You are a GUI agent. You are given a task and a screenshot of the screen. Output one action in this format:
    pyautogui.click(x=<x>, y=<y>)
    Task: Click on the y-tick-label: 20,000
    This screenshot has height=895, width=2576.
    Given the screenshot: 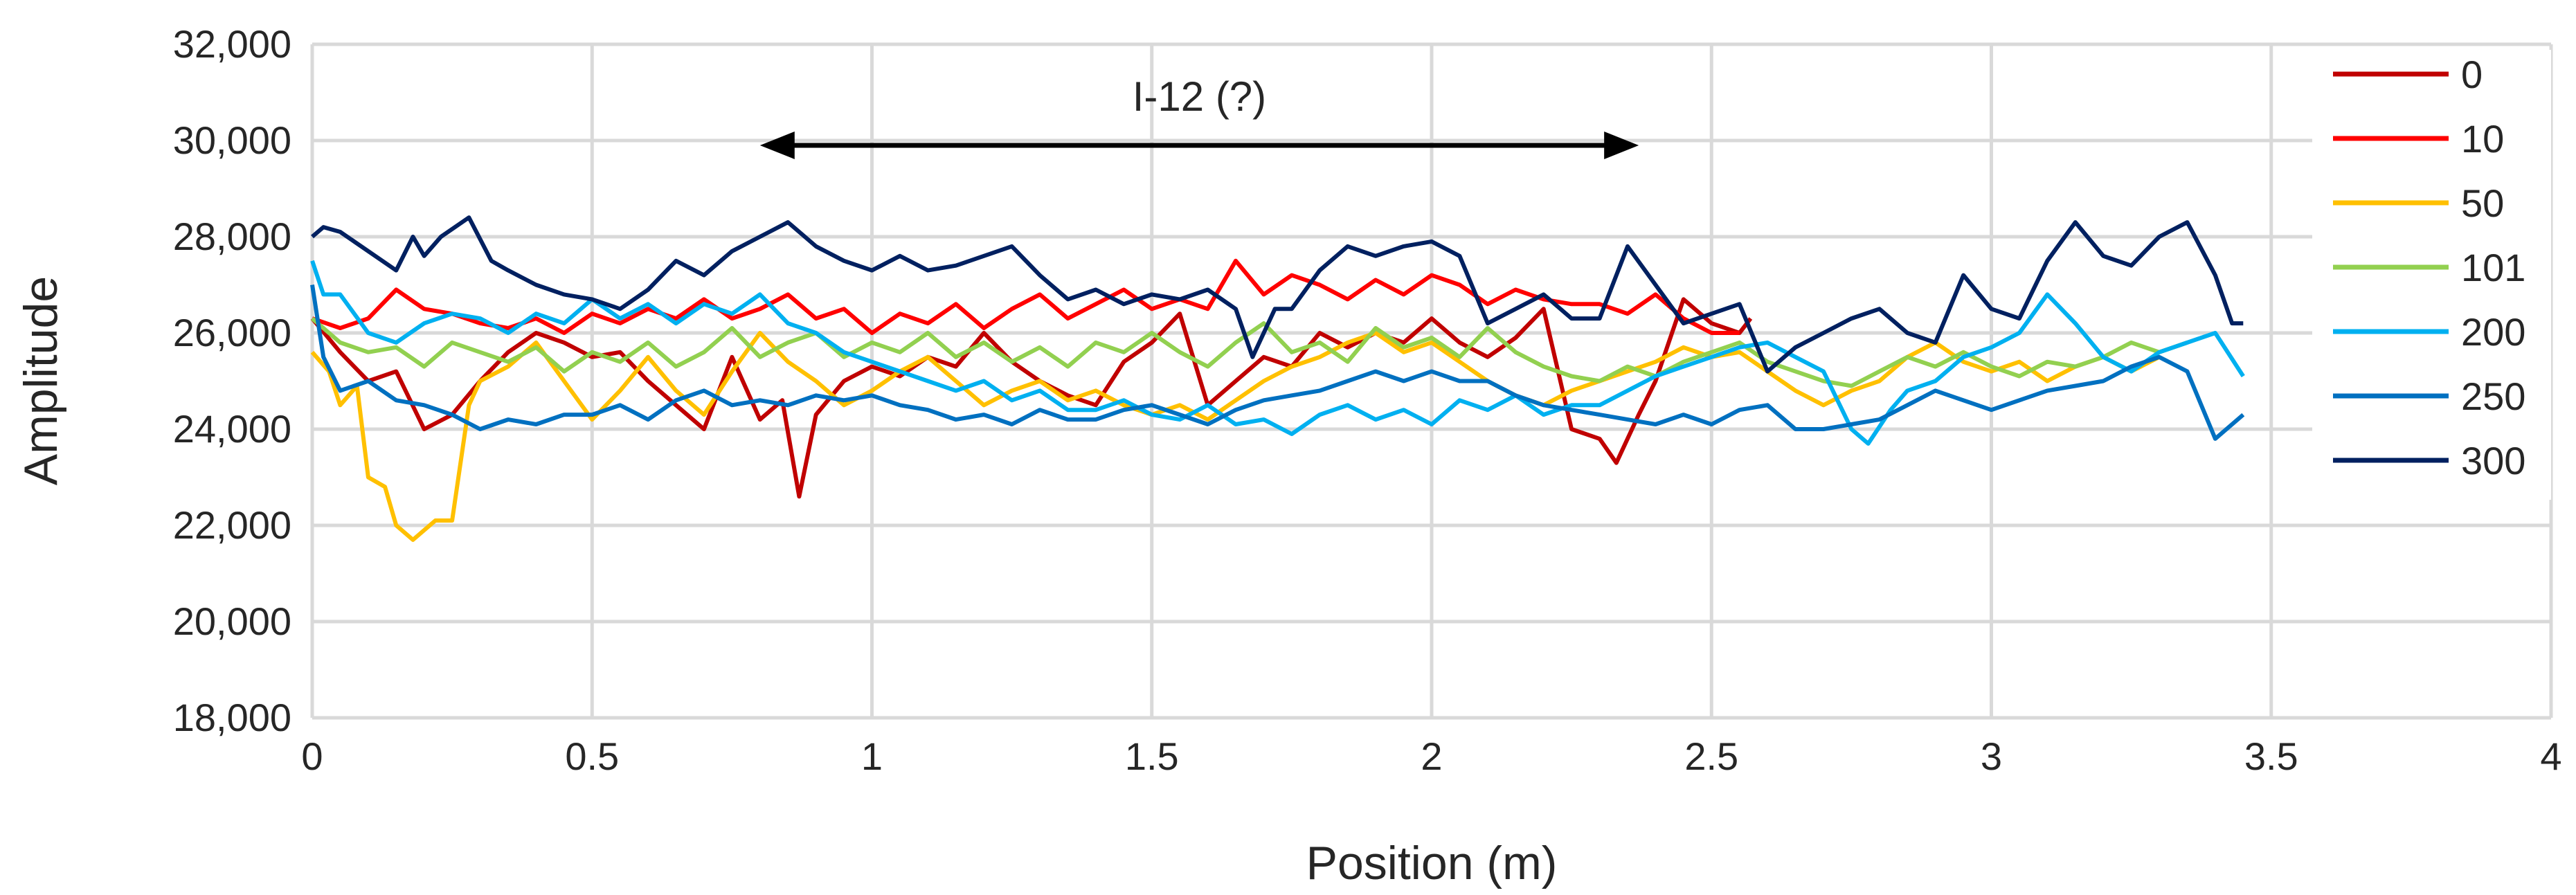 What is the action you would take?
    pyautogui.click(x=232, y=621)
    